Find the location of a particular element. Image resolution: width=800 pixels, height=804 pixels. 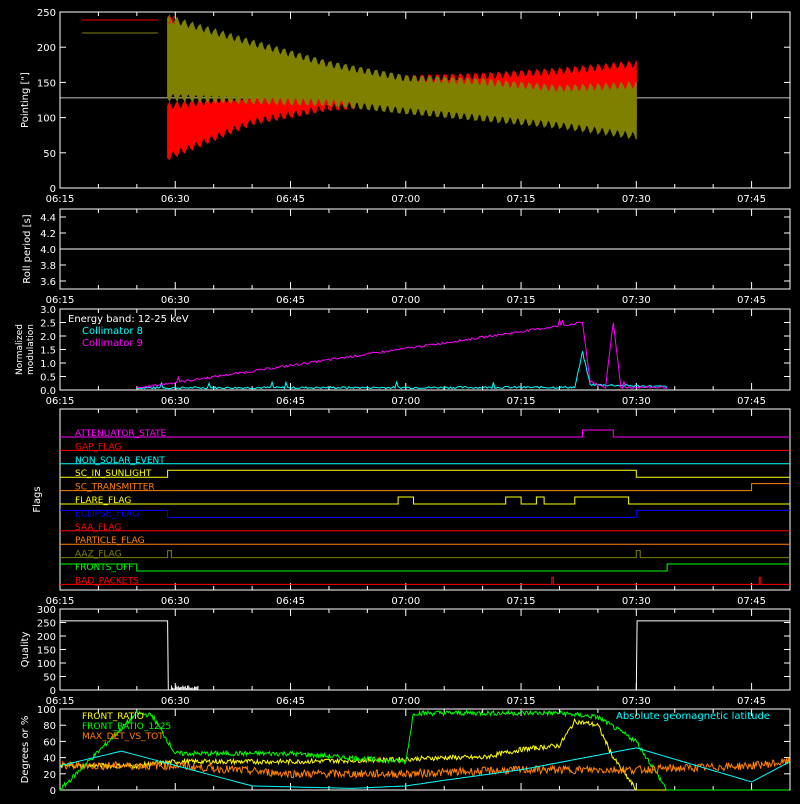

flag-label: SC_IN_SUNLIGHT is located at coordinates (113, 474).